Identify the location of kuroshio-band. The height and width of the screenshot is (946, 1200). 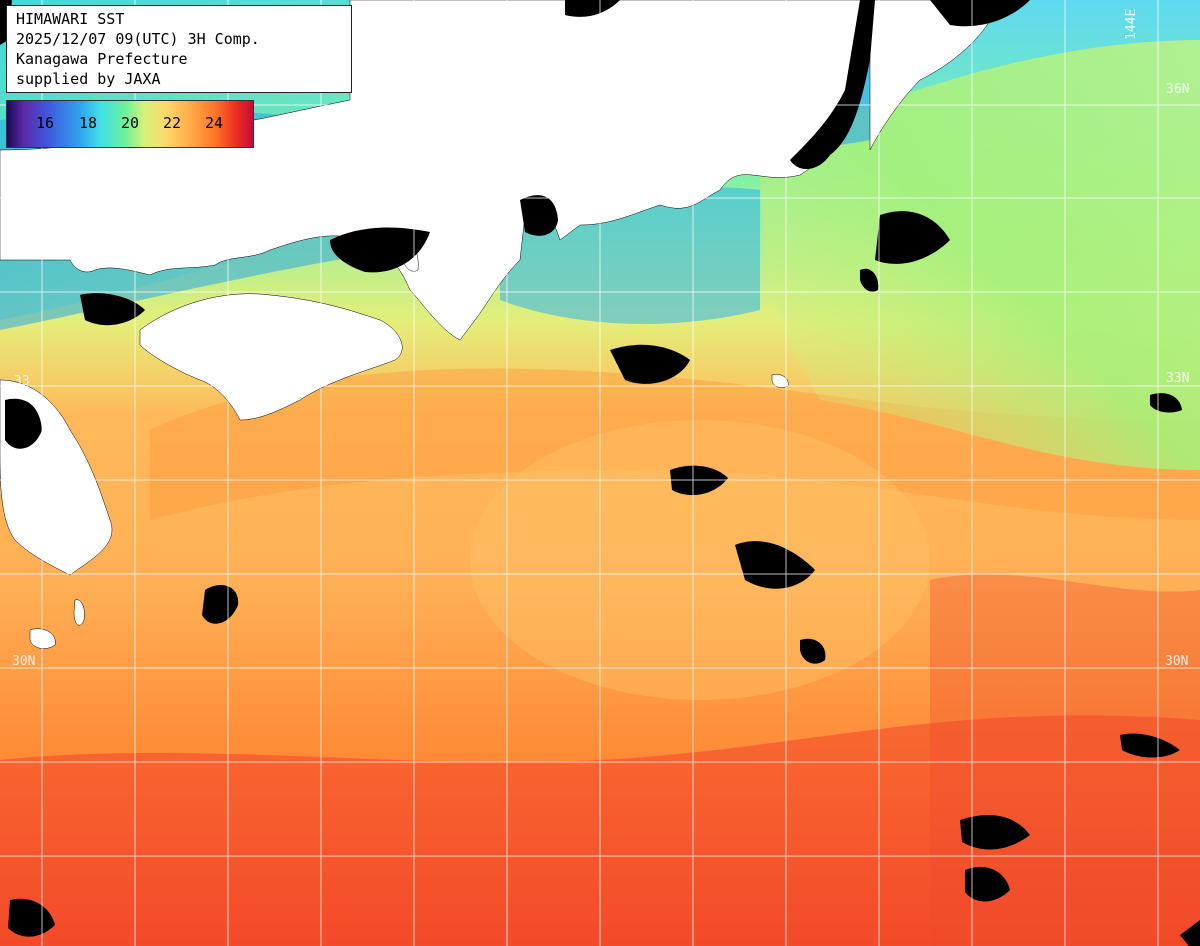
(675, 444).